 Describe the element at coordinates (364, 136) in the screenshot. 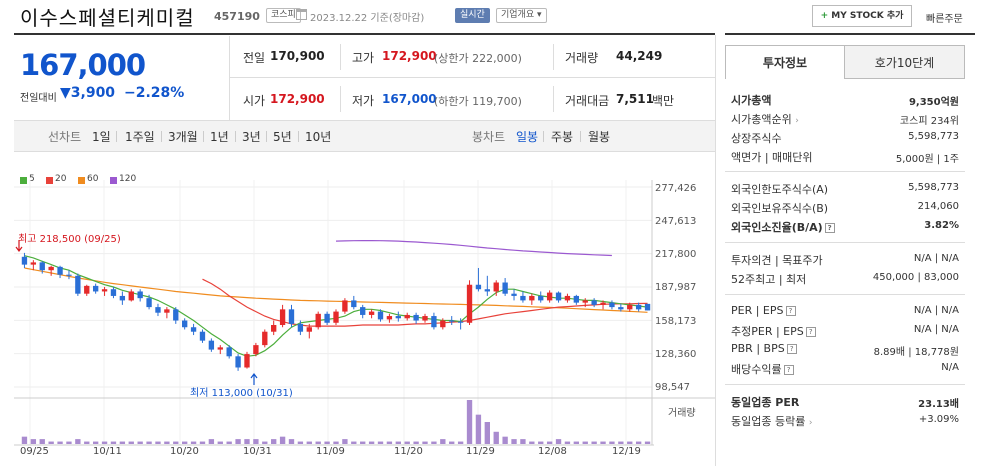

I see `chart-tab-bar` at that location.